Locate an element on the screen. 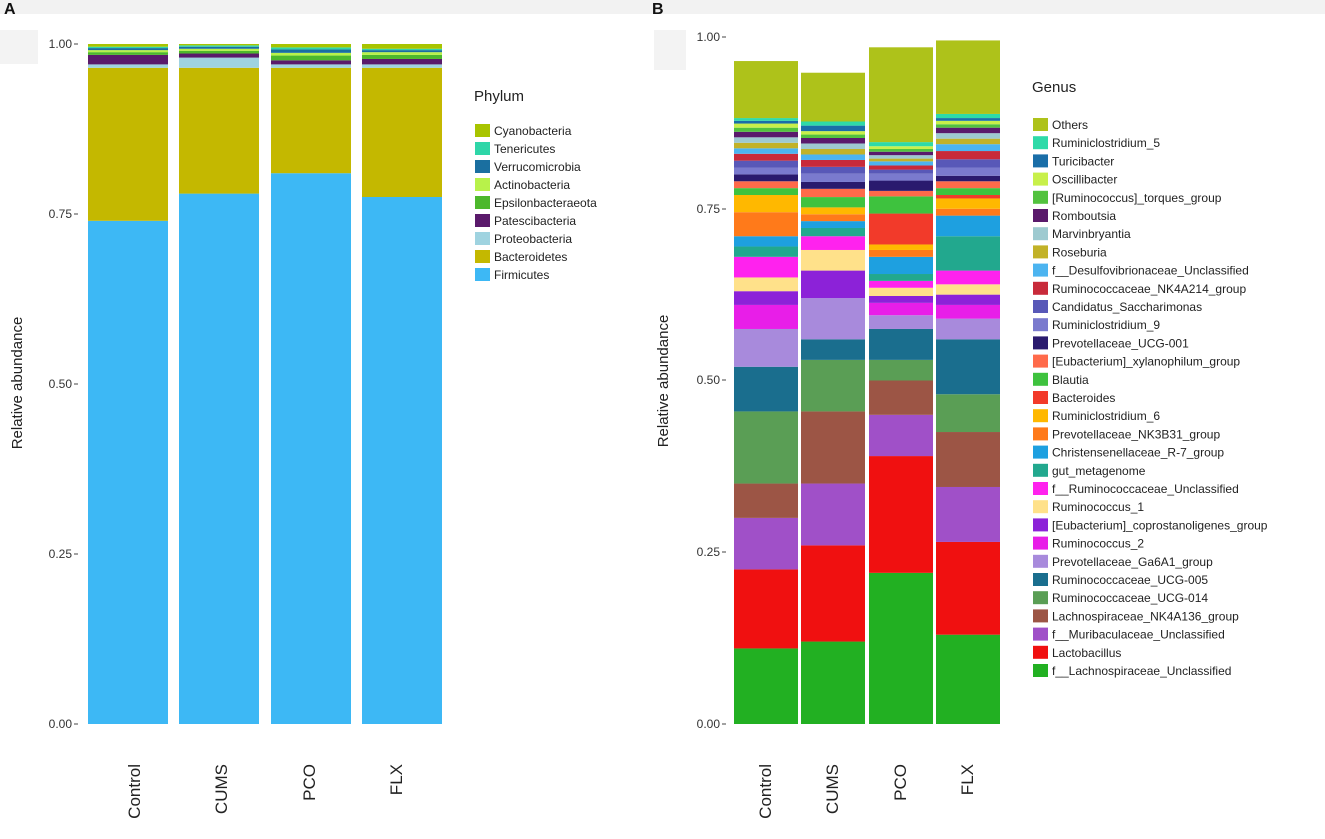 The width and height of the screenshot is (1325, 839). panel-b-legend-label-15: Bacteroides is located at coordinates (1083, 398).